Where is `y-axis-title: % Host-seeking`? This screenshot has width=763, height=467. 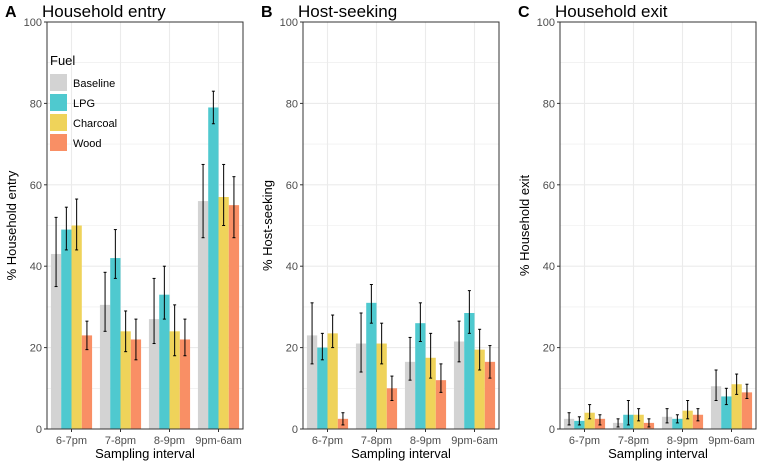 y-axis-title: % Host-seeking is located at coordinates (267, 225).